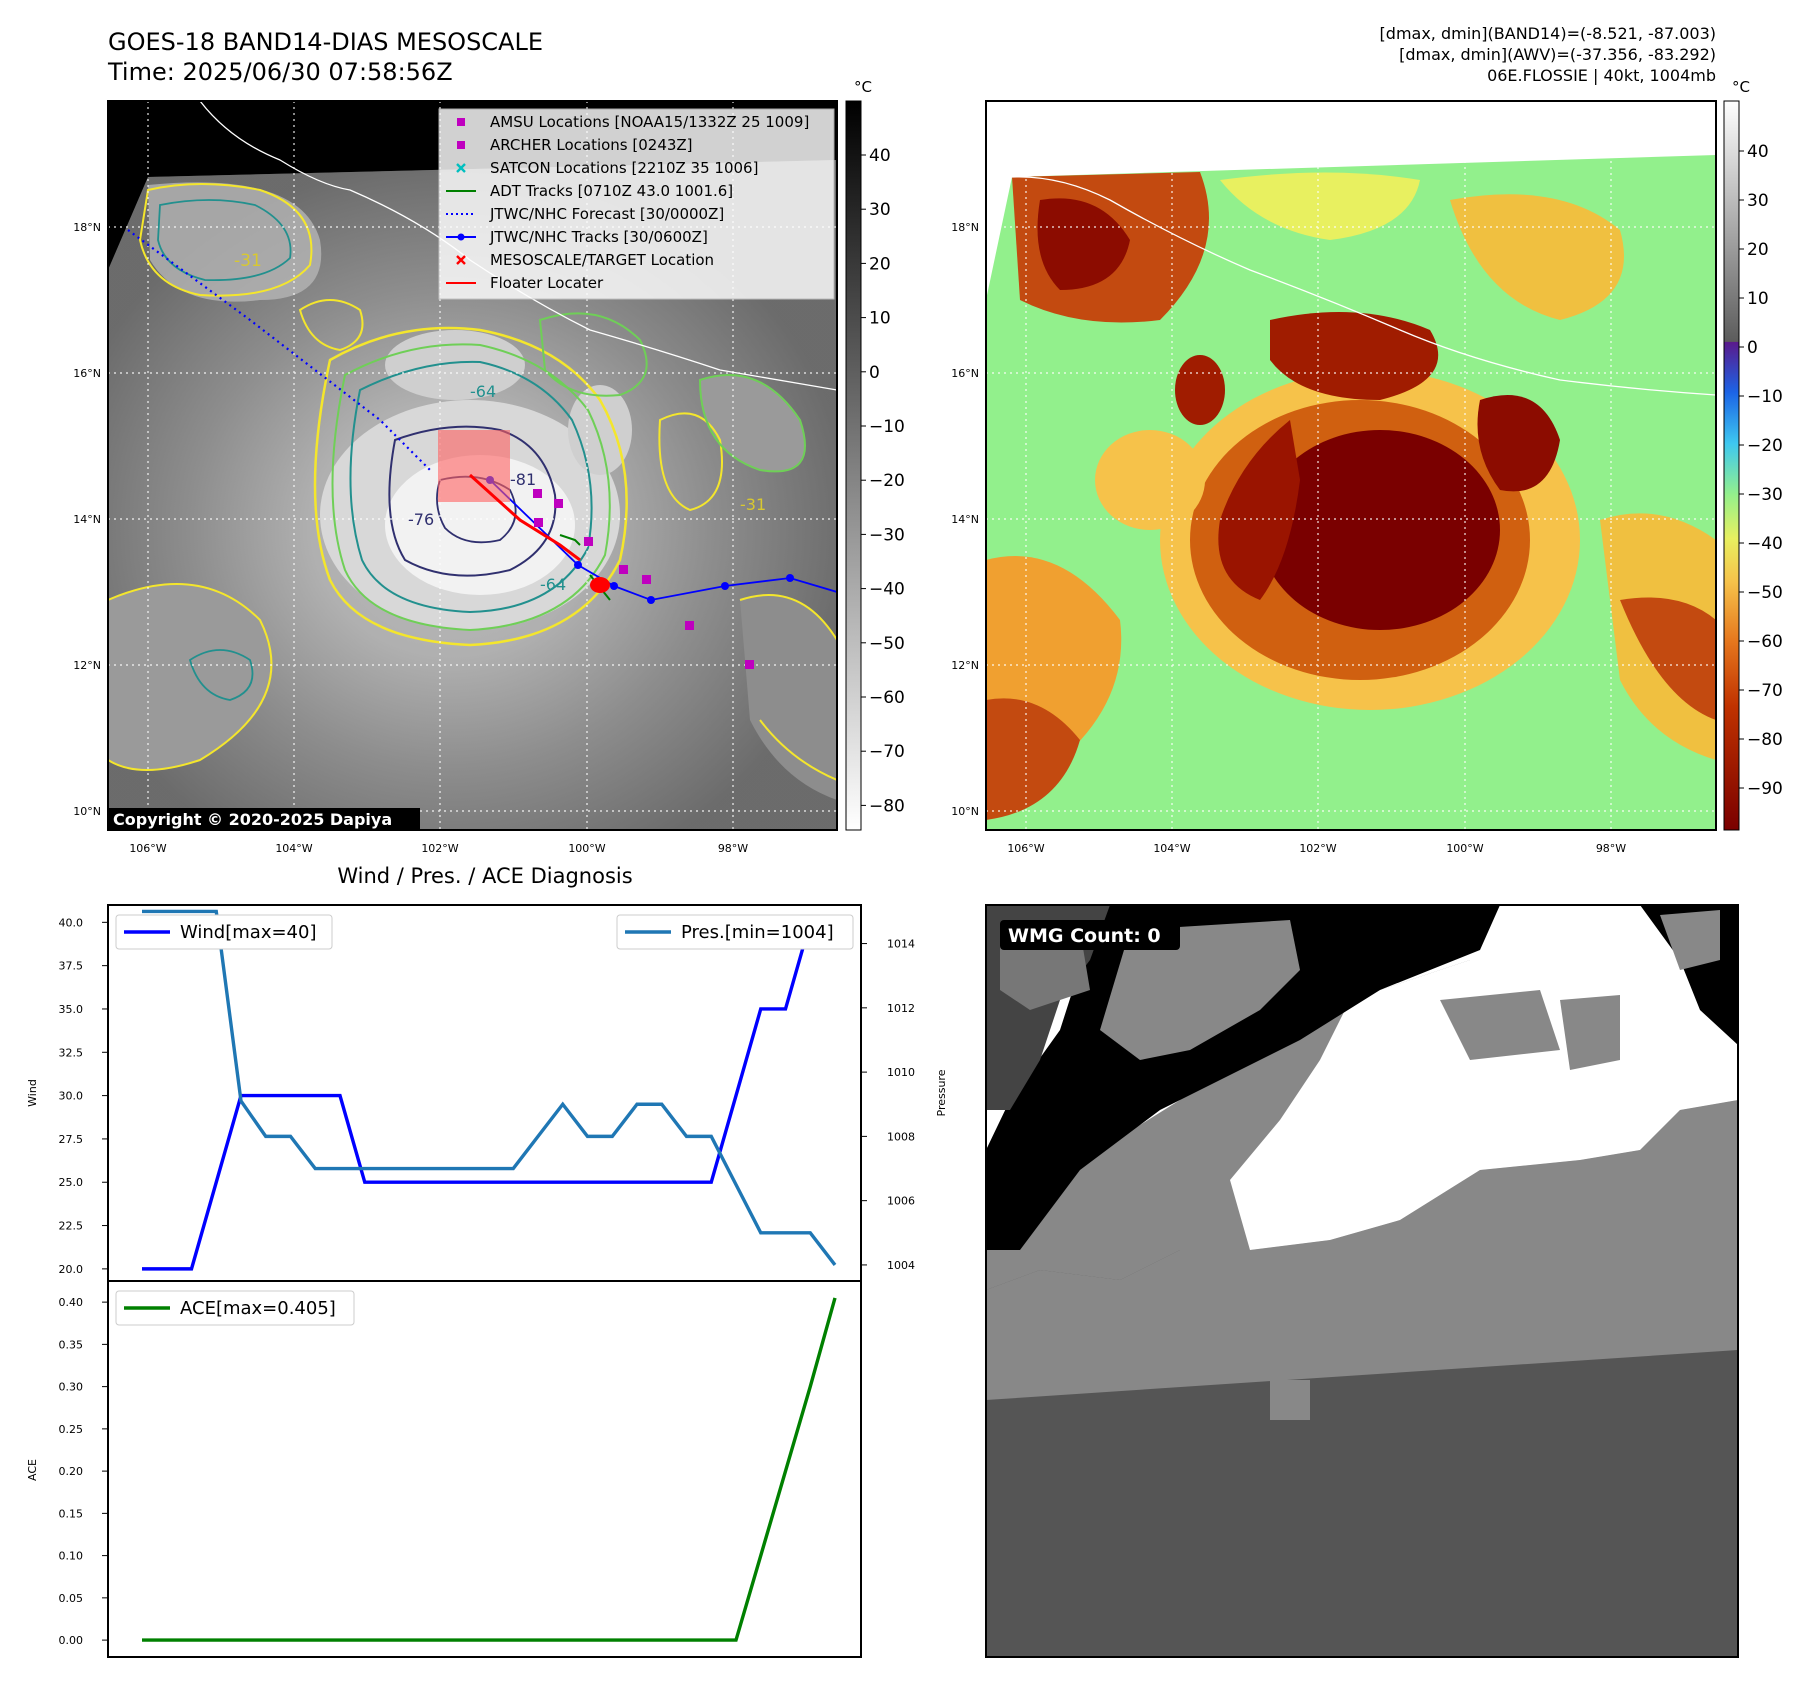 The image size is (1801, 1690). I want to click on color-colorbar: °C 40 30 20 10 0 −10 −20 −30 −40 −50 −60 −70 −80 −90, so click(1753, 454).